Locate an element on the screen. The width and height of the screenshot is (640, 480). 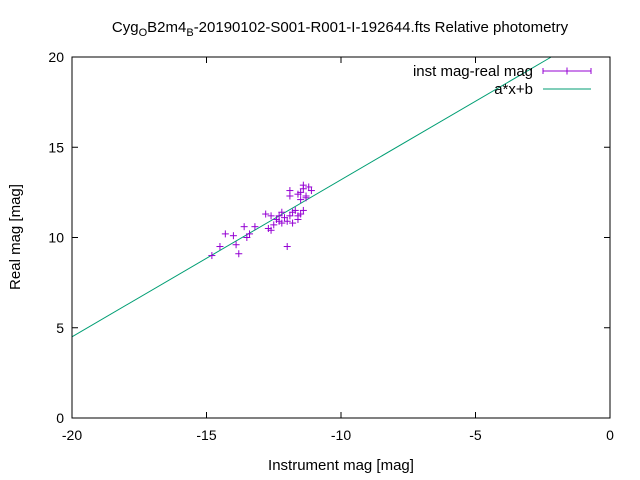
legend-label-scatter: inst mag-real mag is located at coordinates (473, 71).